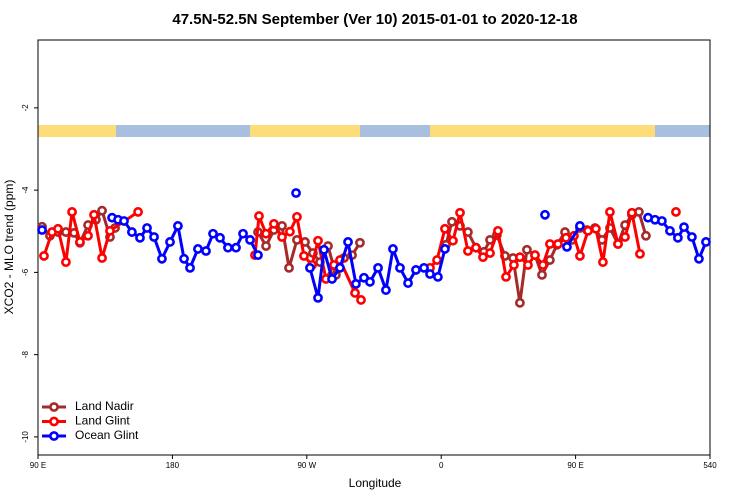 The height and width of the screenshot is (500, 750). Describe the element at coordinates (104, 406) in the screenshot. I see `legend-label: Land Nadir` at that location.